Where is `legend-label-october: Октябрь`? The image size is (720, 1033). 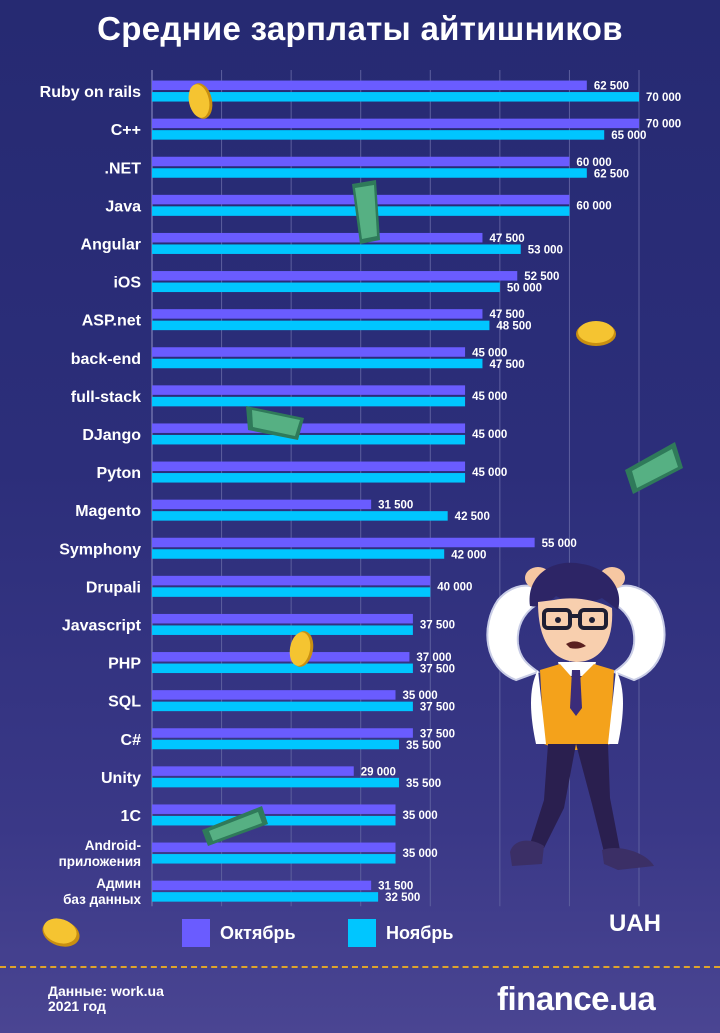
legend-label-october: Октябрь is located at coordinates (258, 932).